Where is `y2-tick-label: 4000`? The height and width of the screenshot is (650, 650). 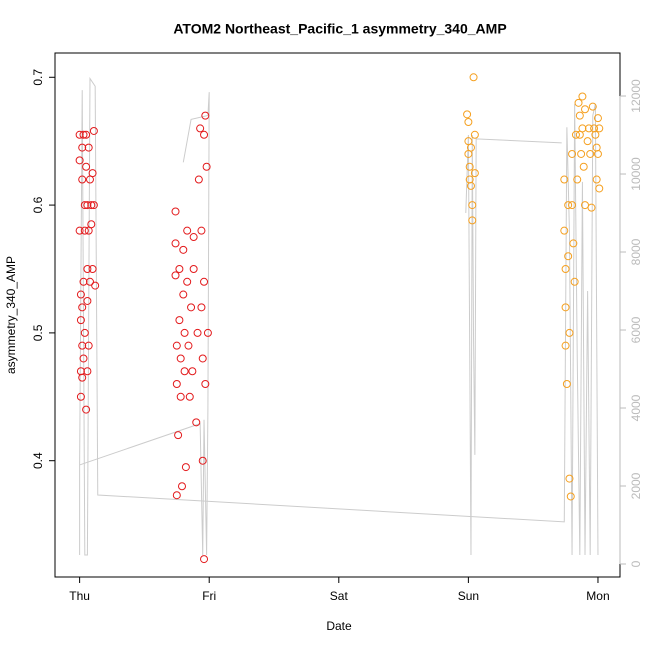 y2-tick-label: 4000 is located at coordinates (636, 407).